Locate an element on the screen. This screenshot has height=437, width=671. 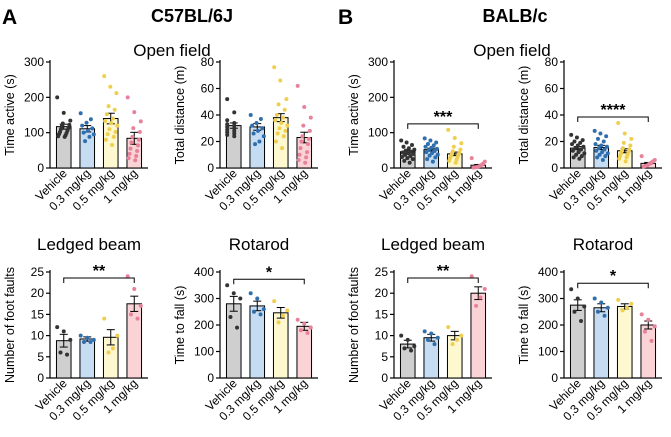
panel-strain-b: BALB/c is located at coordinates (514, 16).